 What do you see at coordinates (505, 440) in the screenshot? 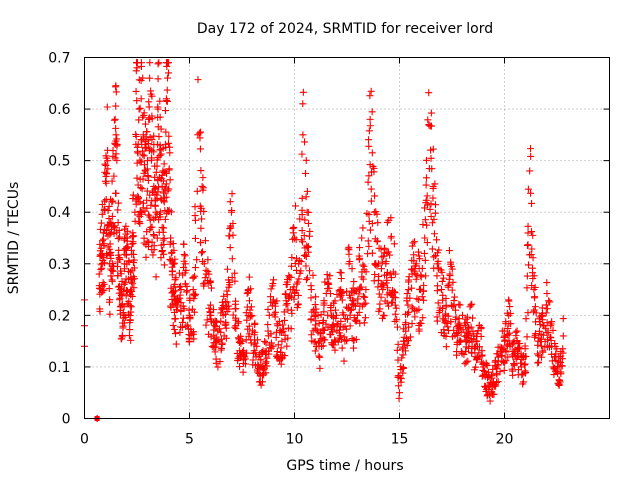
I see `x-tick-label: 20` at bounding box center [505, 440].